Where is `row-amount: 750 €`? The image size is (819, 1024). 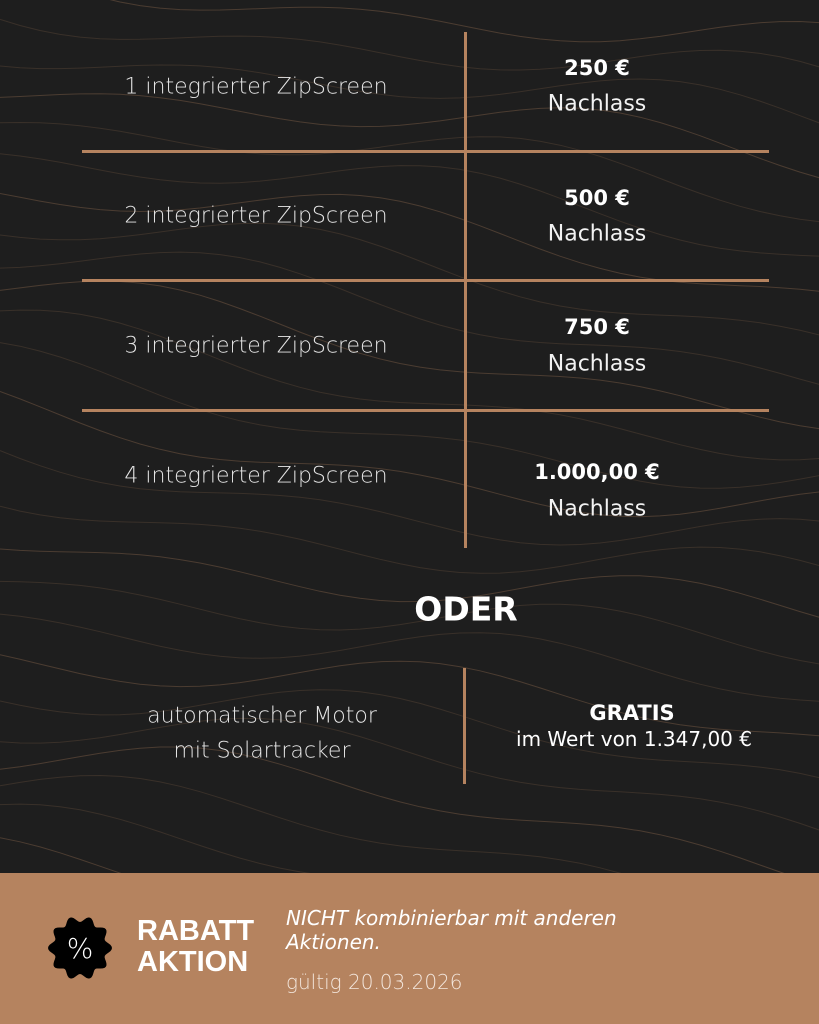 row-amount: 750 € is located at coordinates (597, 327).